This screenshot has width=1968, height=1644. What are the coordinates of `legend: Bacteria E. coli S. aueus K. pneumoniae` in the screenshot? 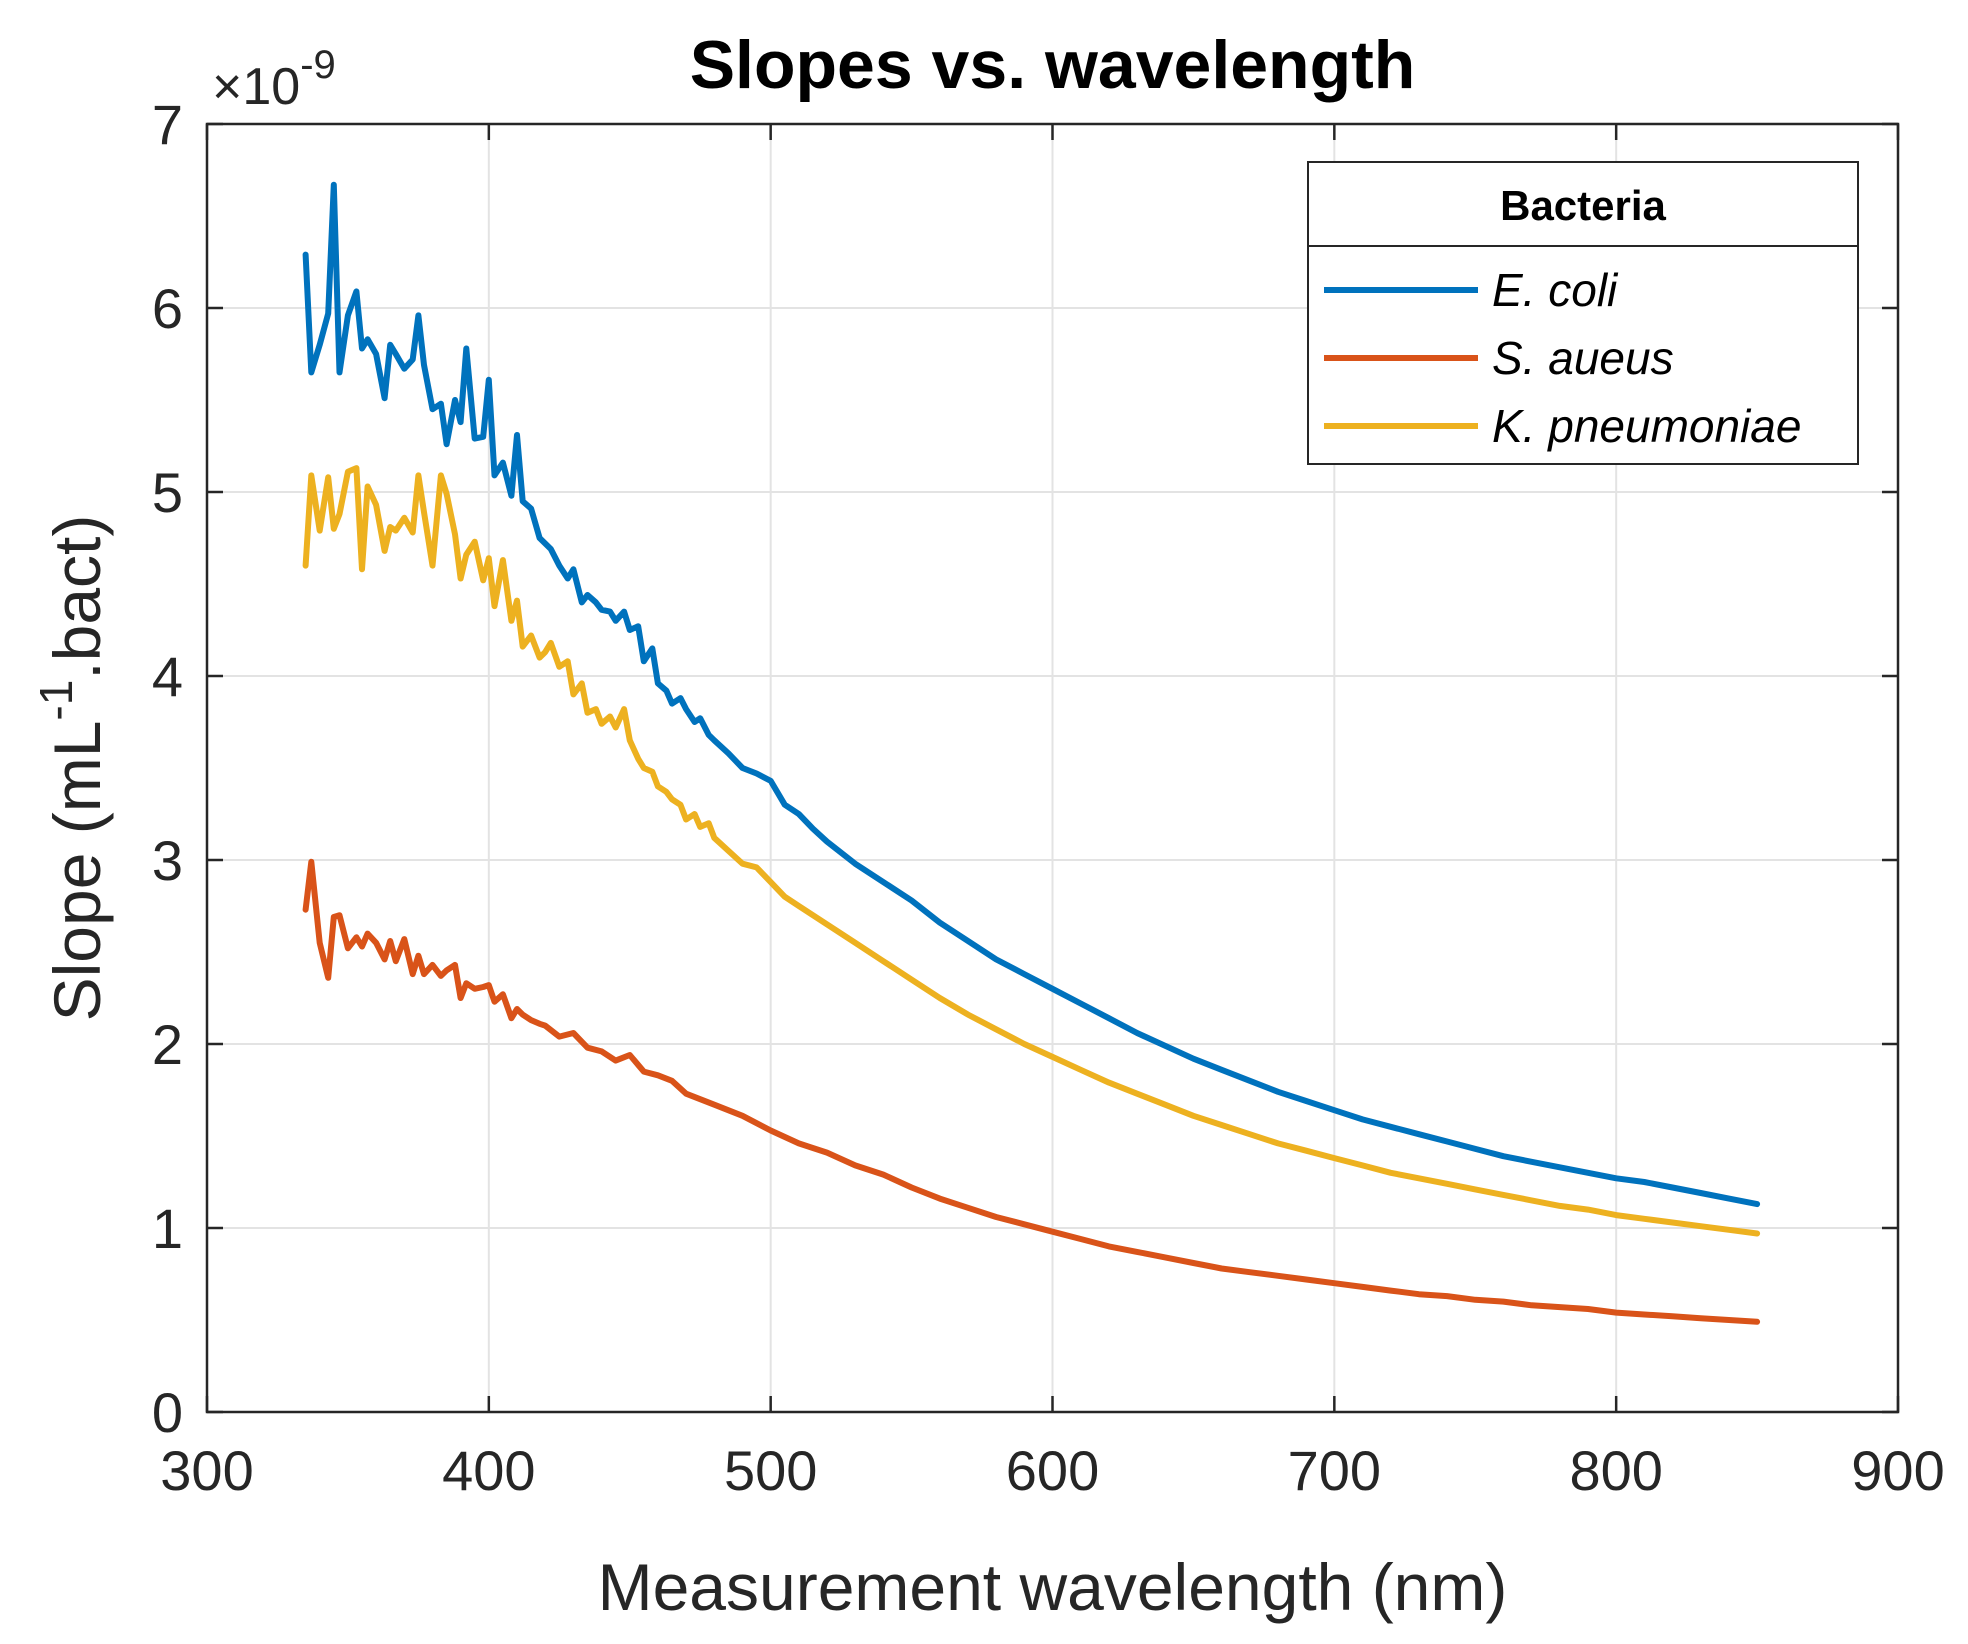 It's located at (1583, 313).